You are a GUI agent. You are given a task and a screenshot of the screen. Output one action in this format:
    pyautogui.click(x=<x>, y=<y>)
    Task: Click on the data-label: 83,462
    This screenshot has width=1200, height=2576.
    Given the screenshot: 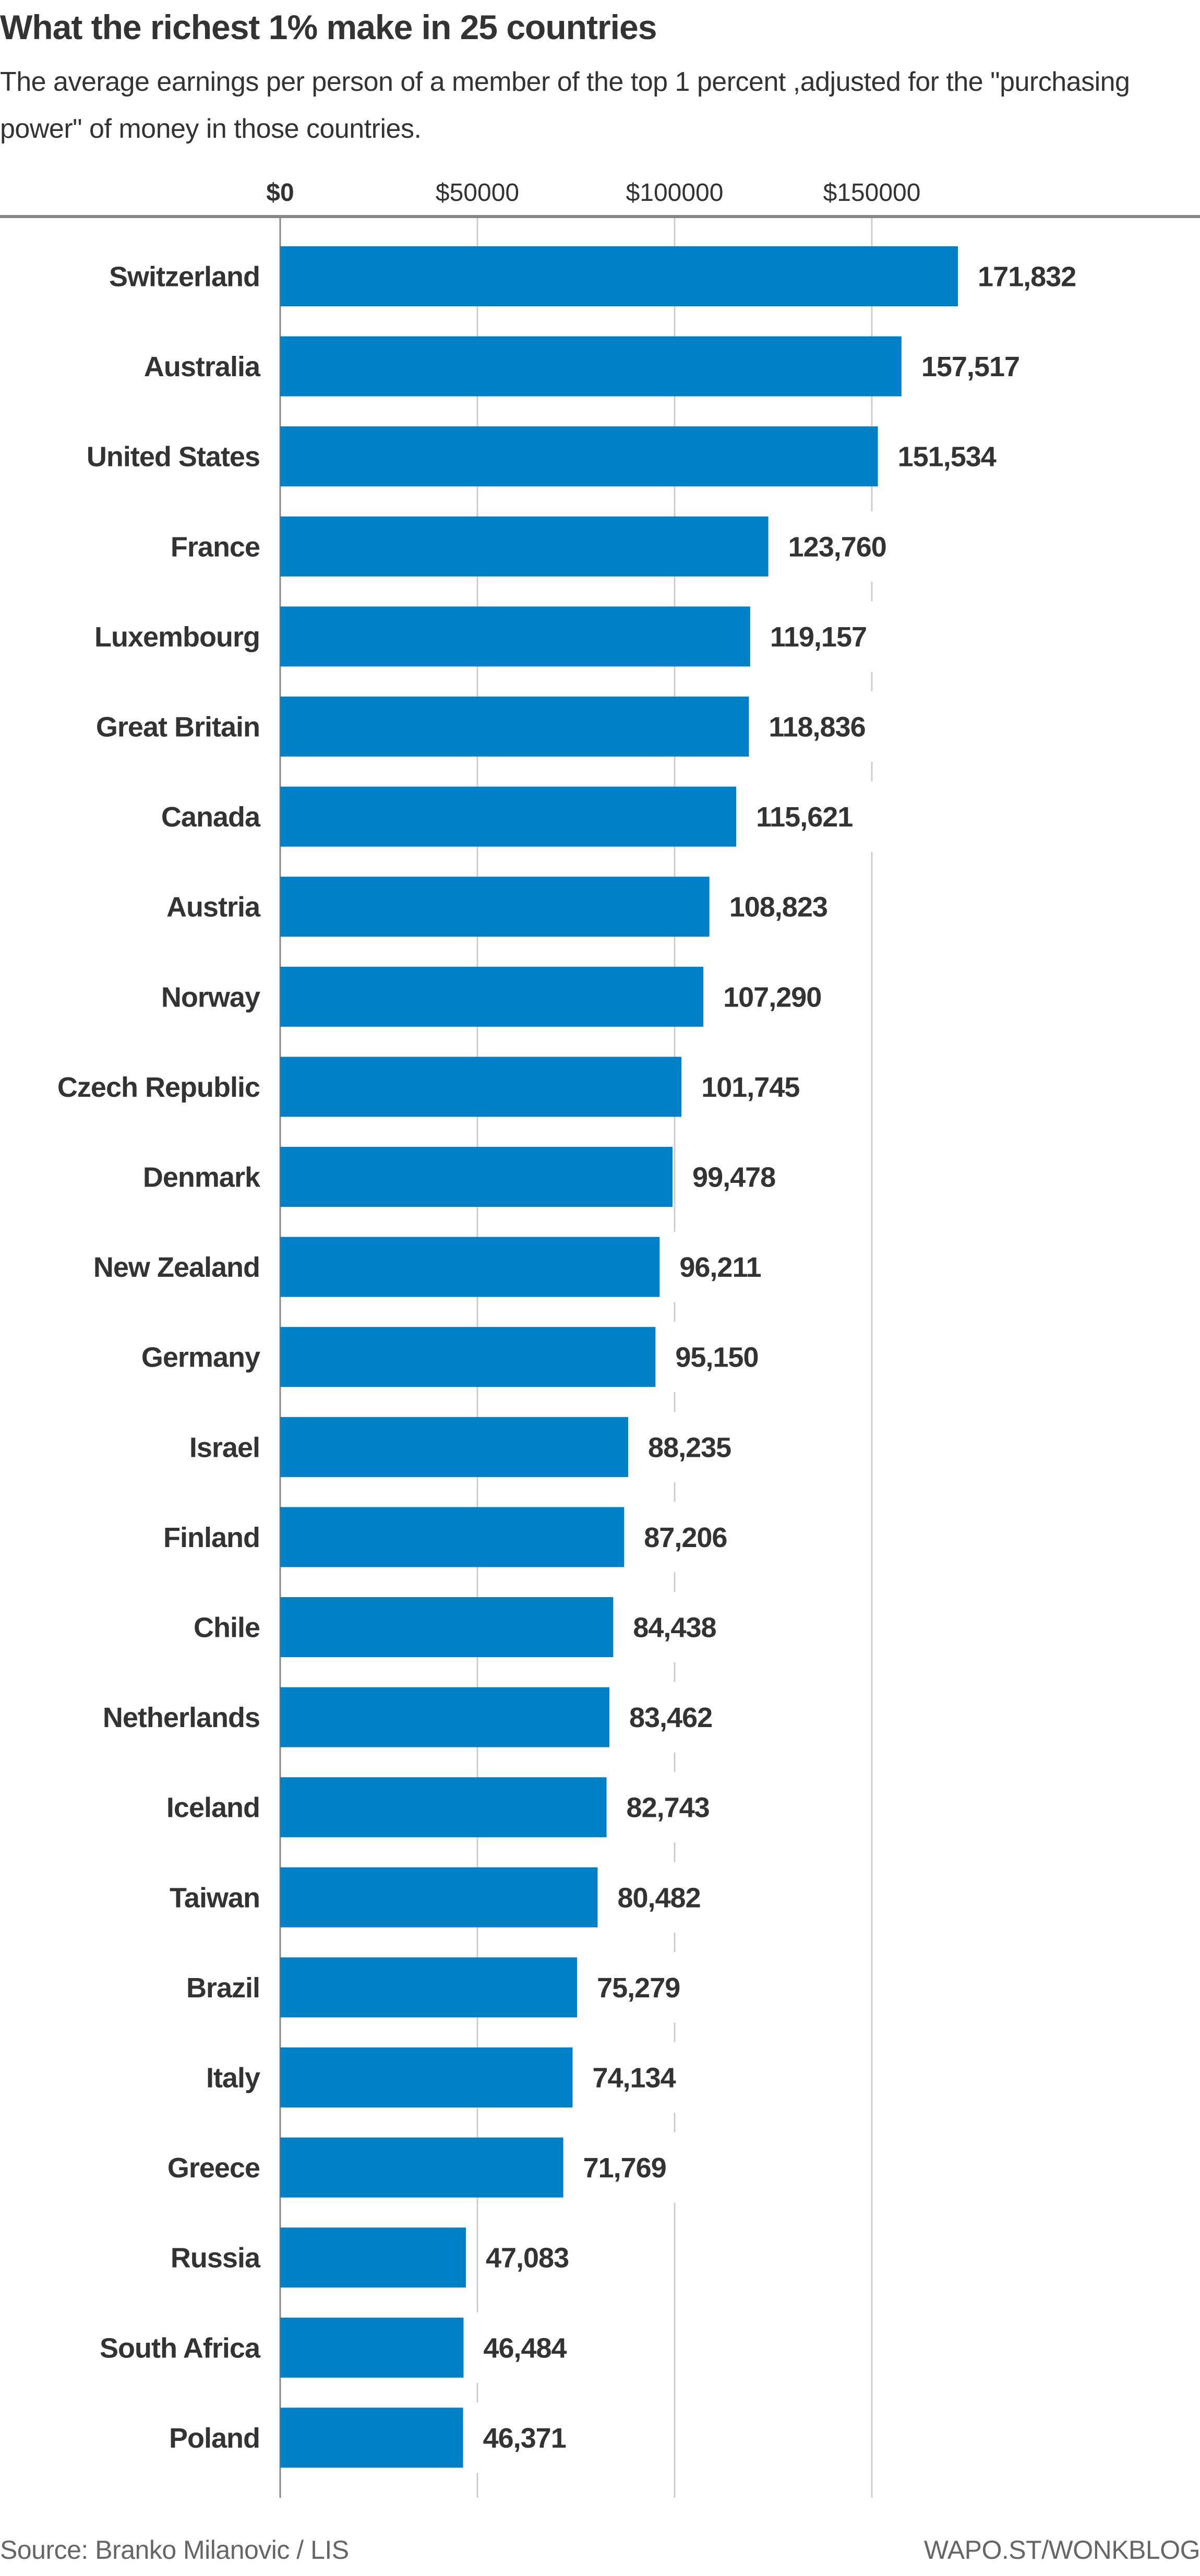 What is the action you would take?
    pyautogui.click(x=670, y=1717)
    